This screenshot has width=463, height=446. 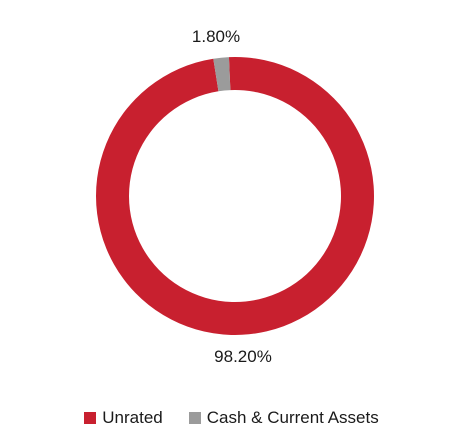 I want to click on legend-swatch-cash-current-assets, so click(x=194, y=418).